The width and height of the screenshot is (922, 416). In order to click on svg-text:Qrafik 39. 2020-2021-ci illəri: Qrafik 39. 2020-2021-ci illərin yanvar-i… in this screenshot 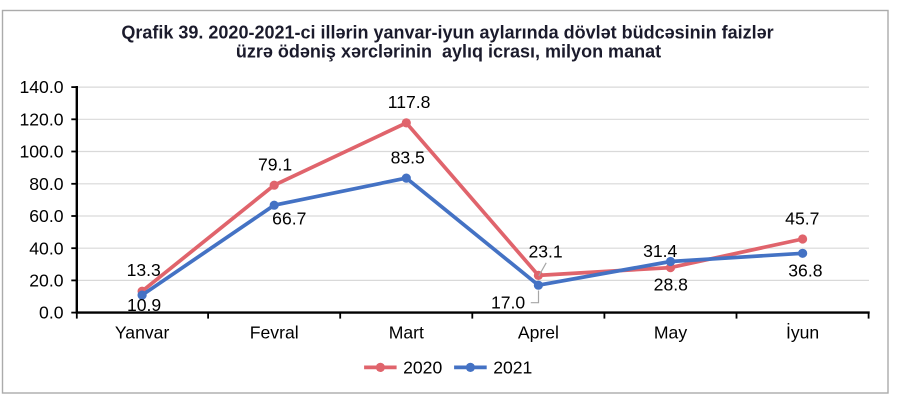, I will do `click(447, 32)`.